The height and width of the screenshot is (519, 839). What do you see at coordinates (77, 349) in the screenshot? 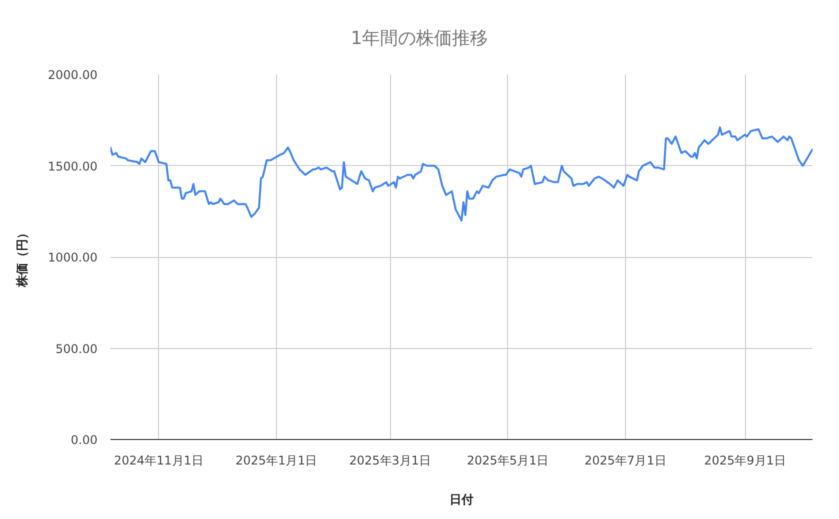
I see `y-tick-label: 500.00` at bounding box center [77, 349].